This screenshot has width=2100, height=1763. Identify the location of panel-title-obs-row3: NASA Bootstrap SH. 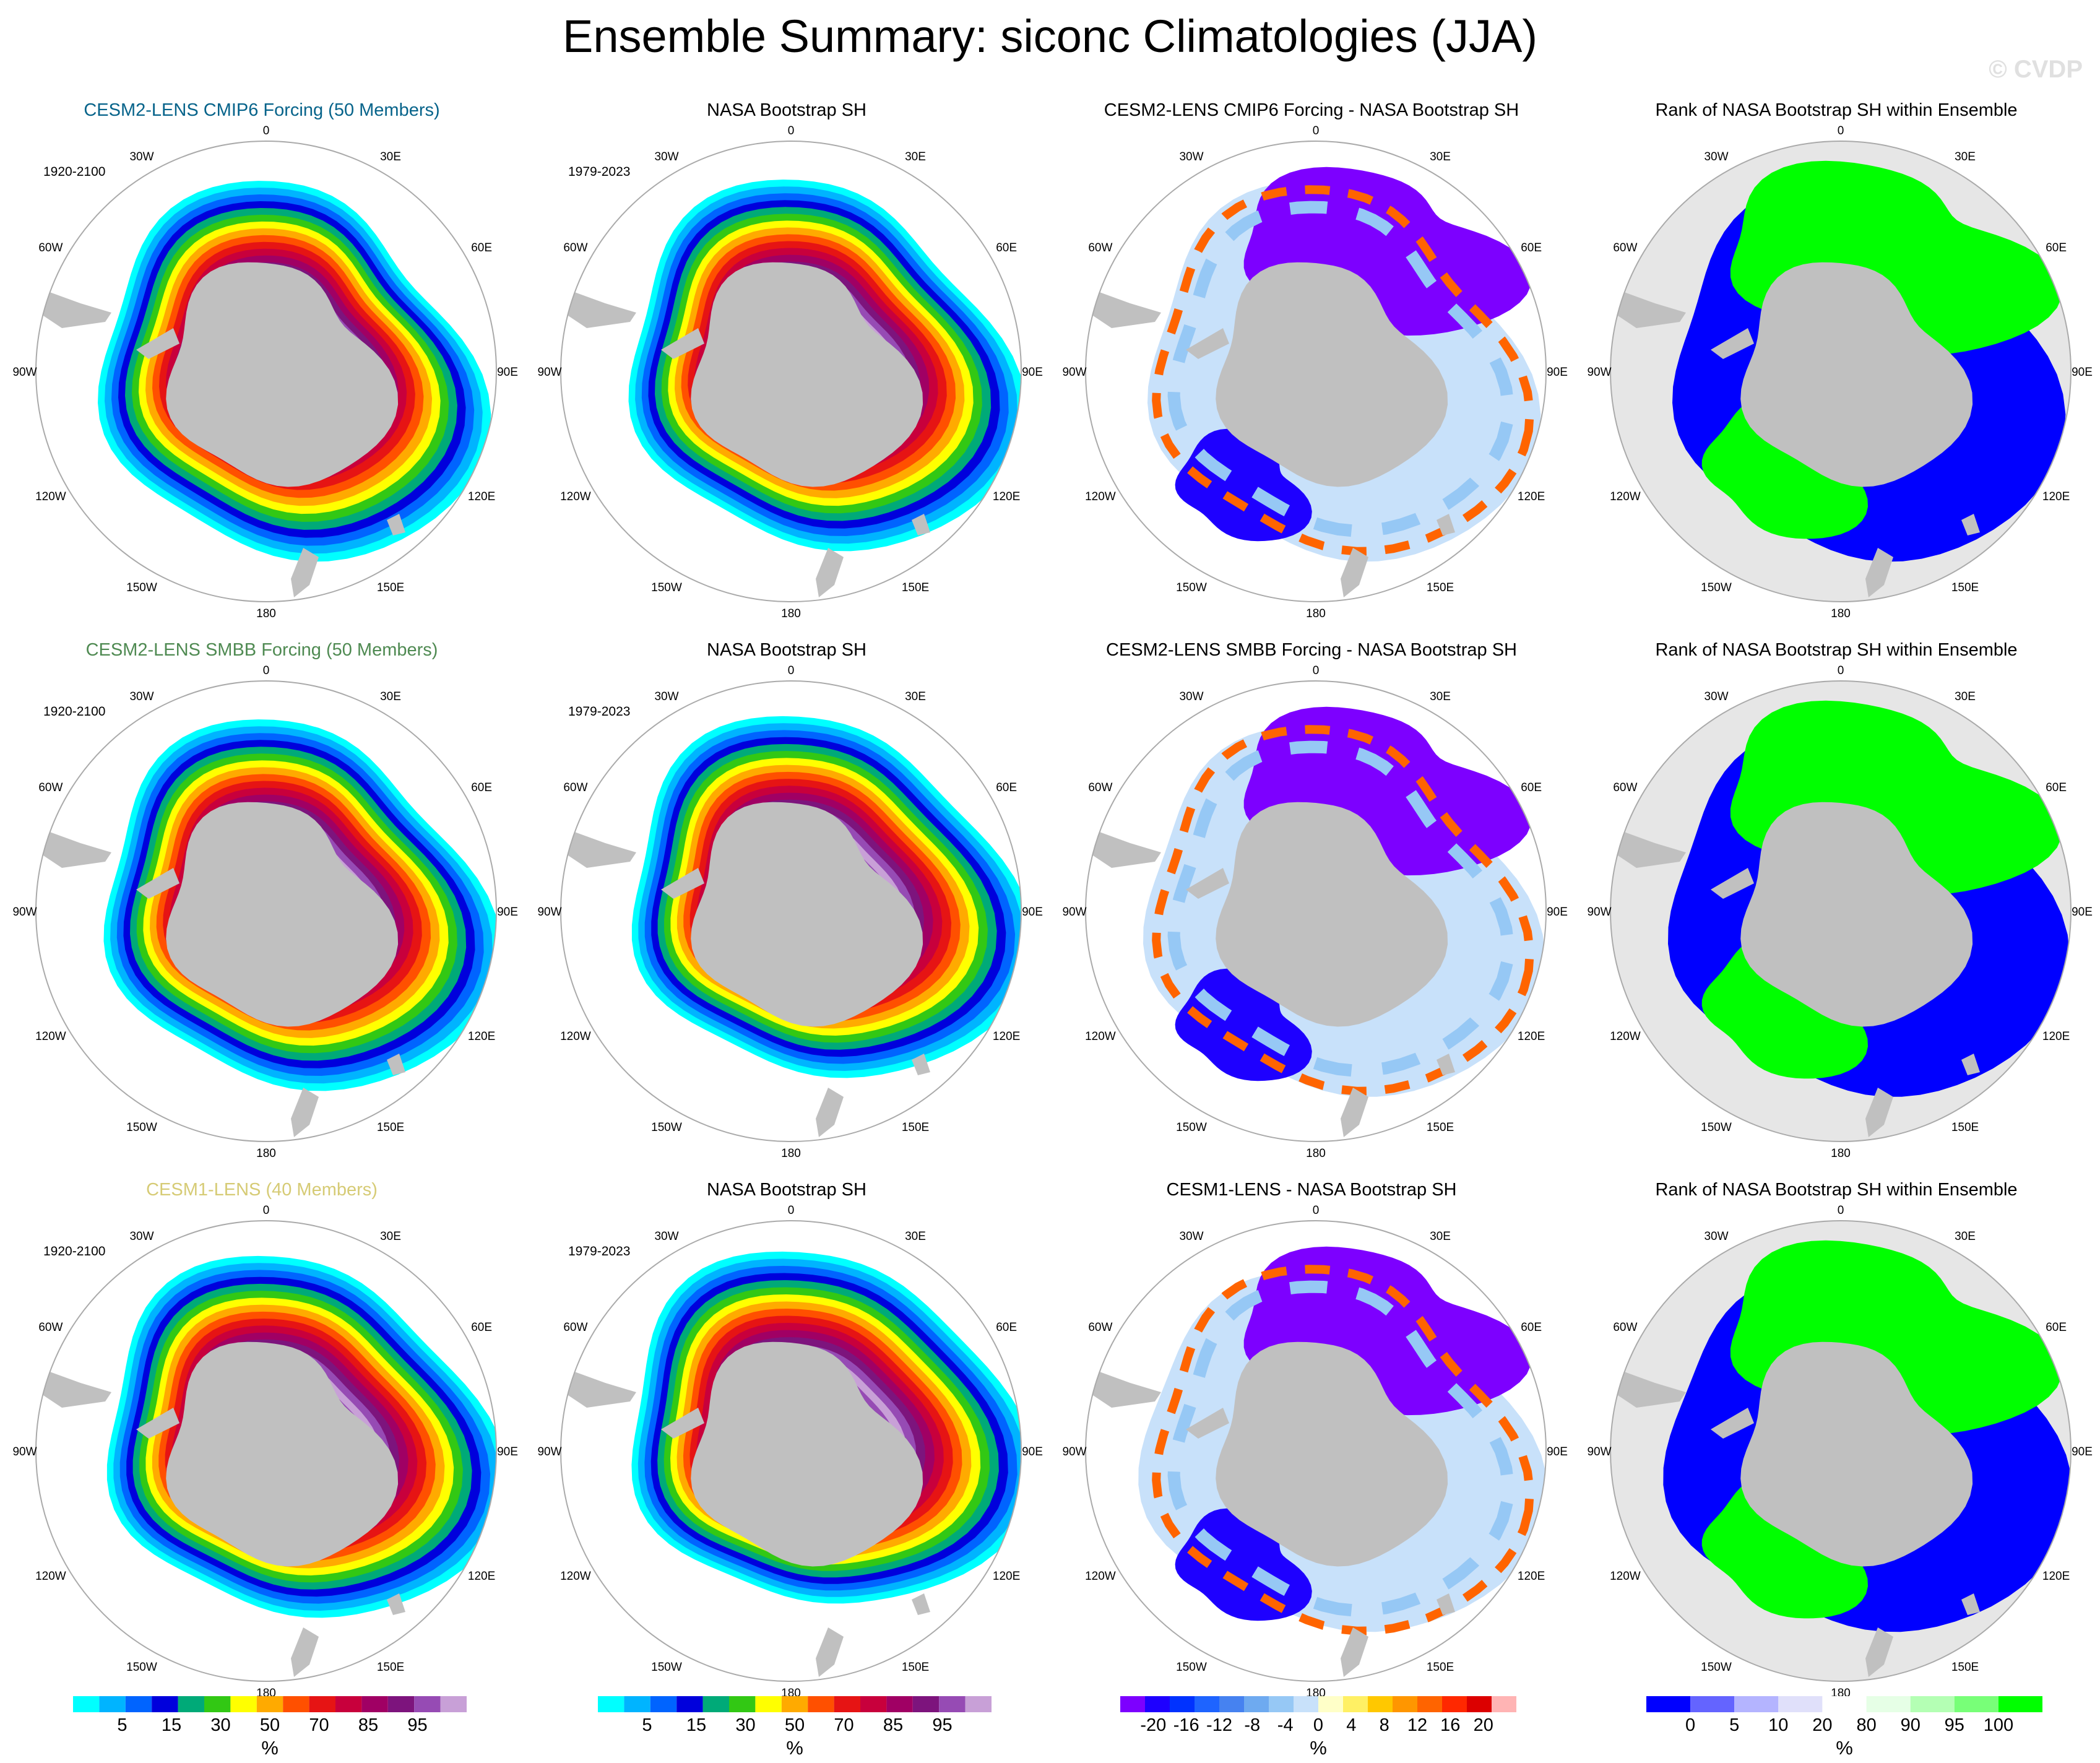
(786, 1190).